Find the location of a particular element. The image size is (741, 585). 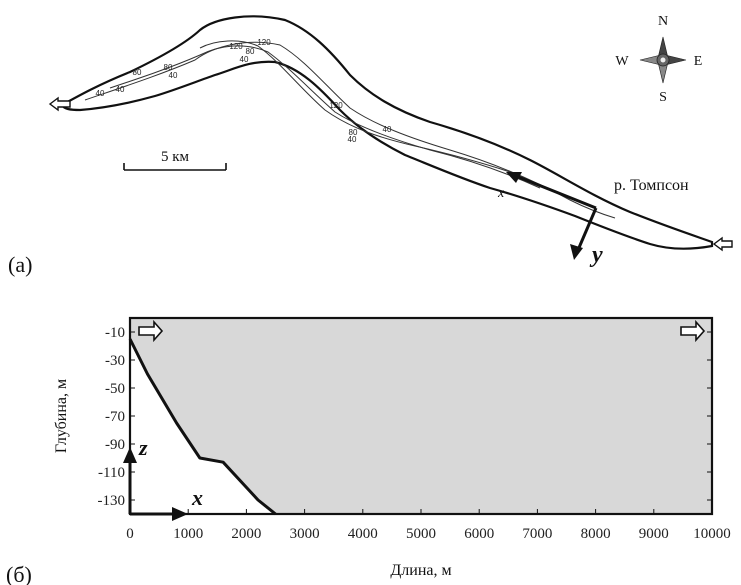

x-tick-label: 2000 is located at coordinates (246, 534).